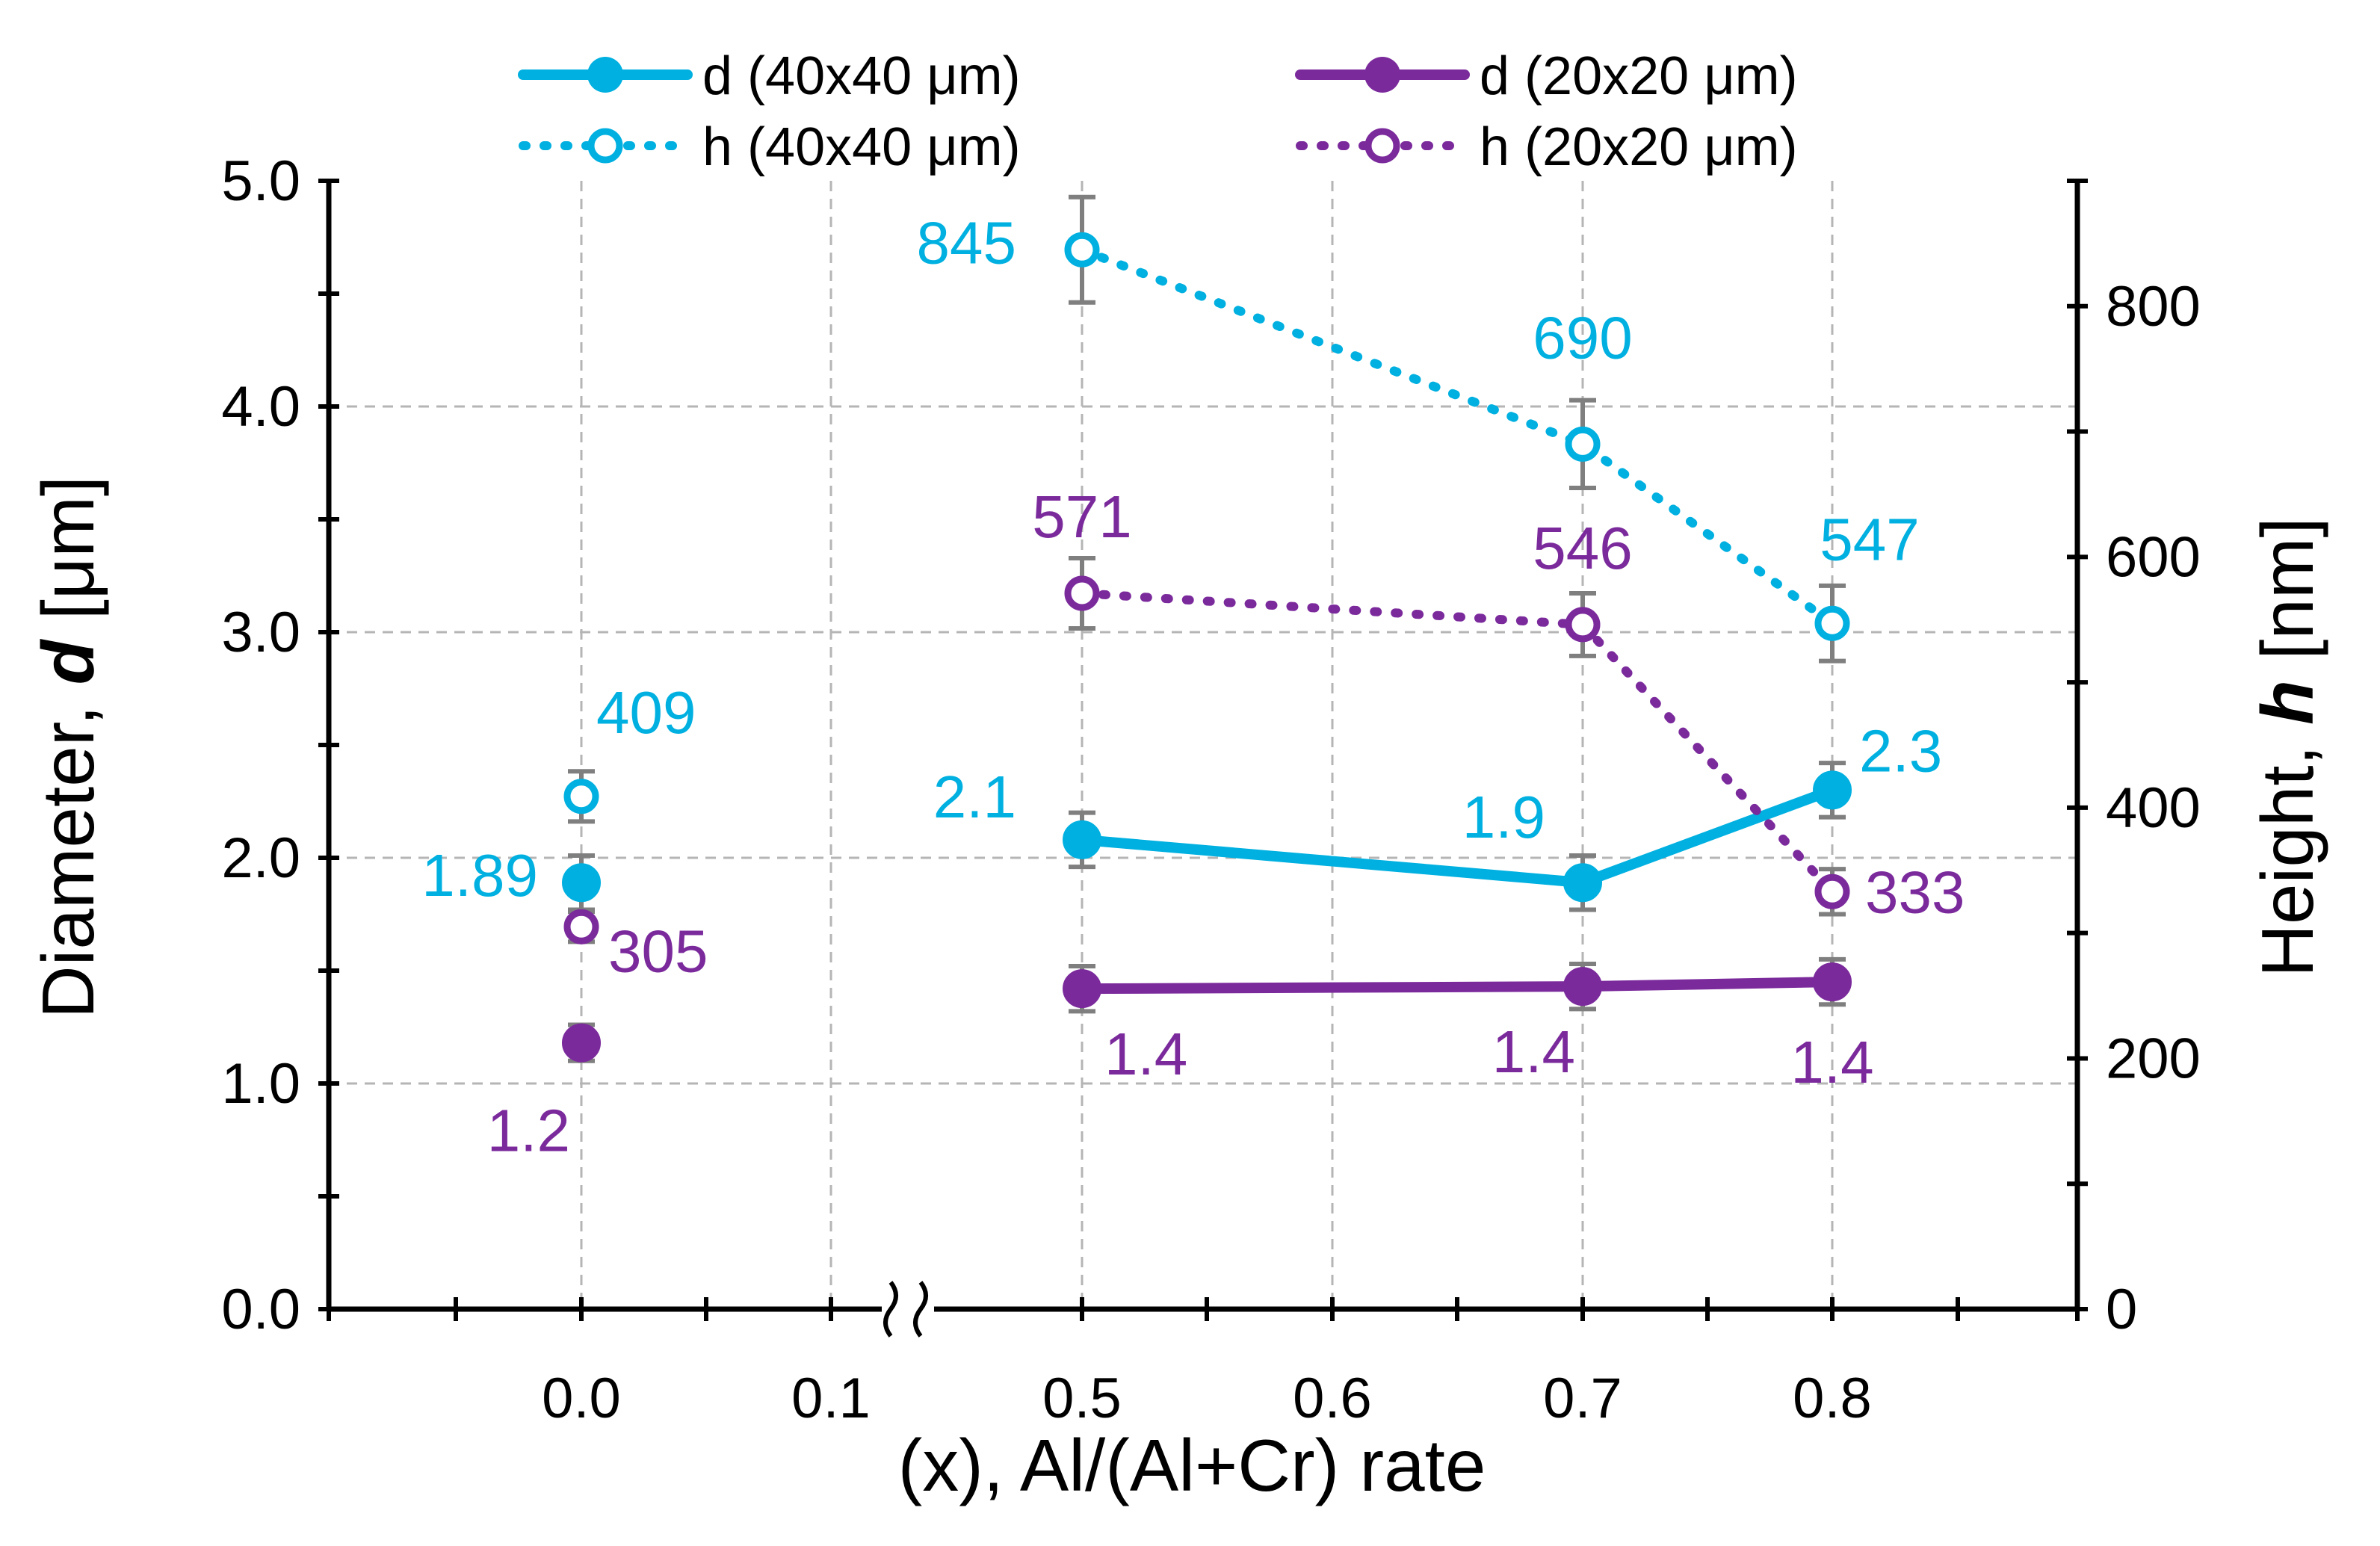 The height and width of the screenshot is (1546, 2380). Describe the element at coordinates (260, 181) in the screenshot. I see `y-left-tick-label: 5.0` at that location.